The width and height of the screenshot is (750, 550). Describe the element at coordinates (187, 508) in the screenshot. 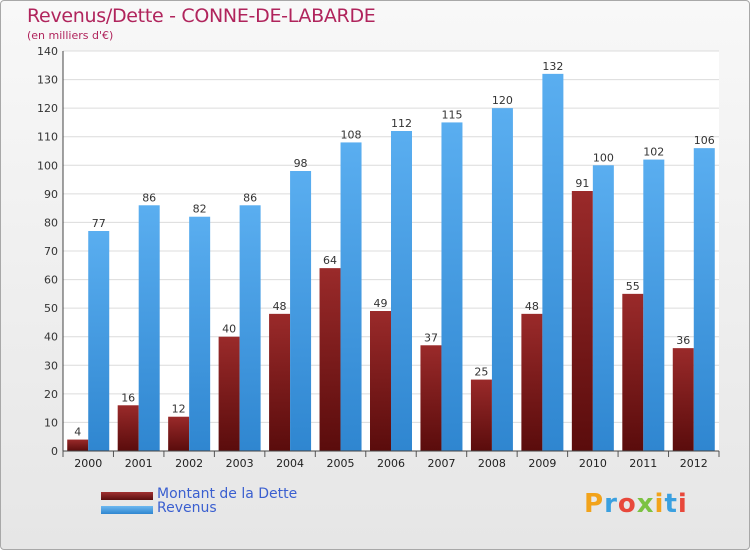

I see `legend-label-revenus: Revenus` at that location.